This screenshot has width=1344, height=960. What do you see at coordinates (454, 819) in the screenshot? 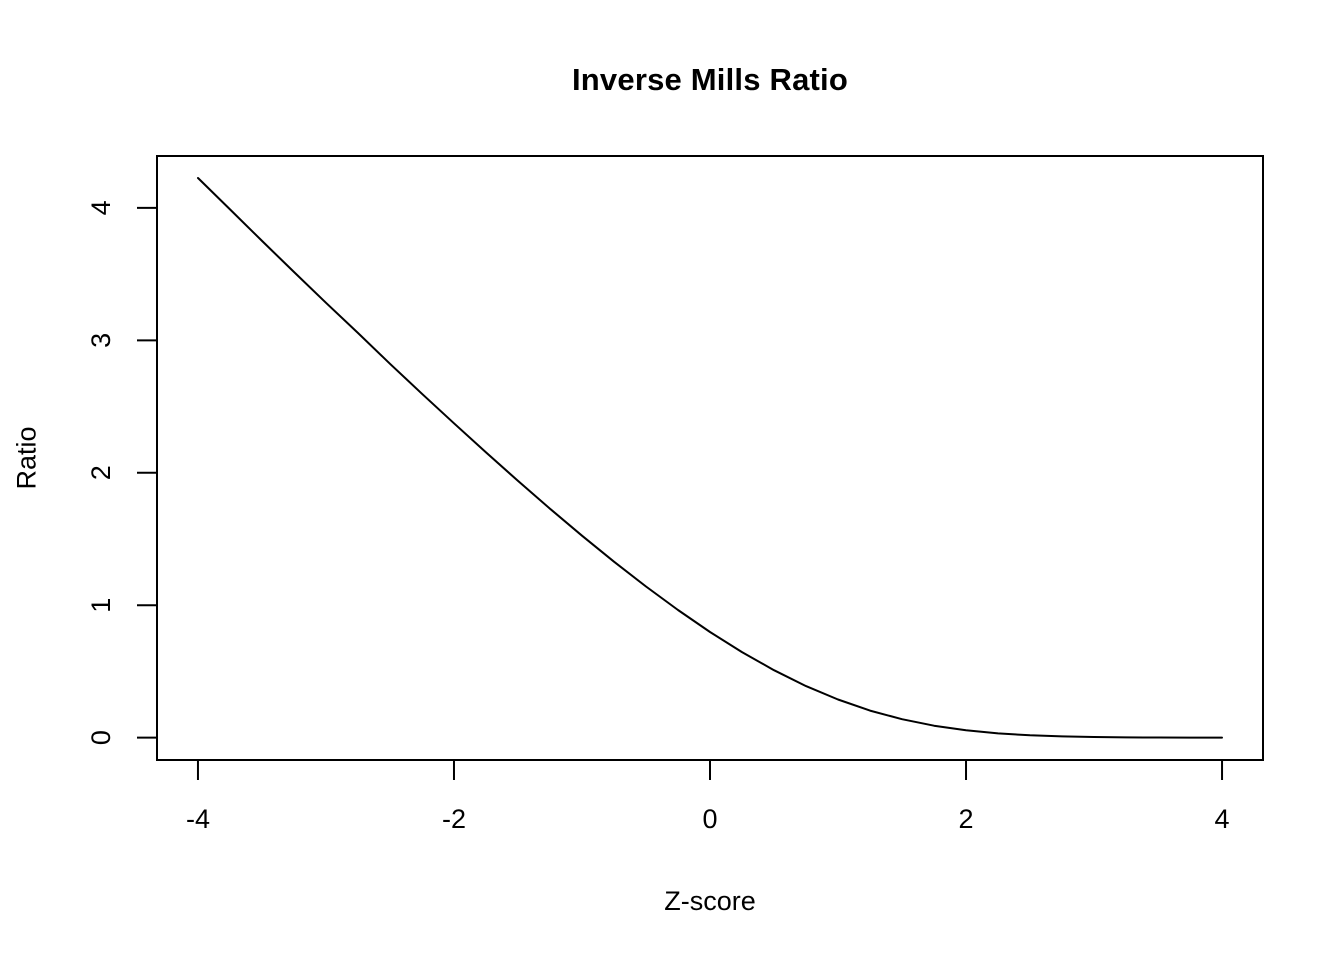
I see `x-tick-label: -2` at bounding box center [454, 819].